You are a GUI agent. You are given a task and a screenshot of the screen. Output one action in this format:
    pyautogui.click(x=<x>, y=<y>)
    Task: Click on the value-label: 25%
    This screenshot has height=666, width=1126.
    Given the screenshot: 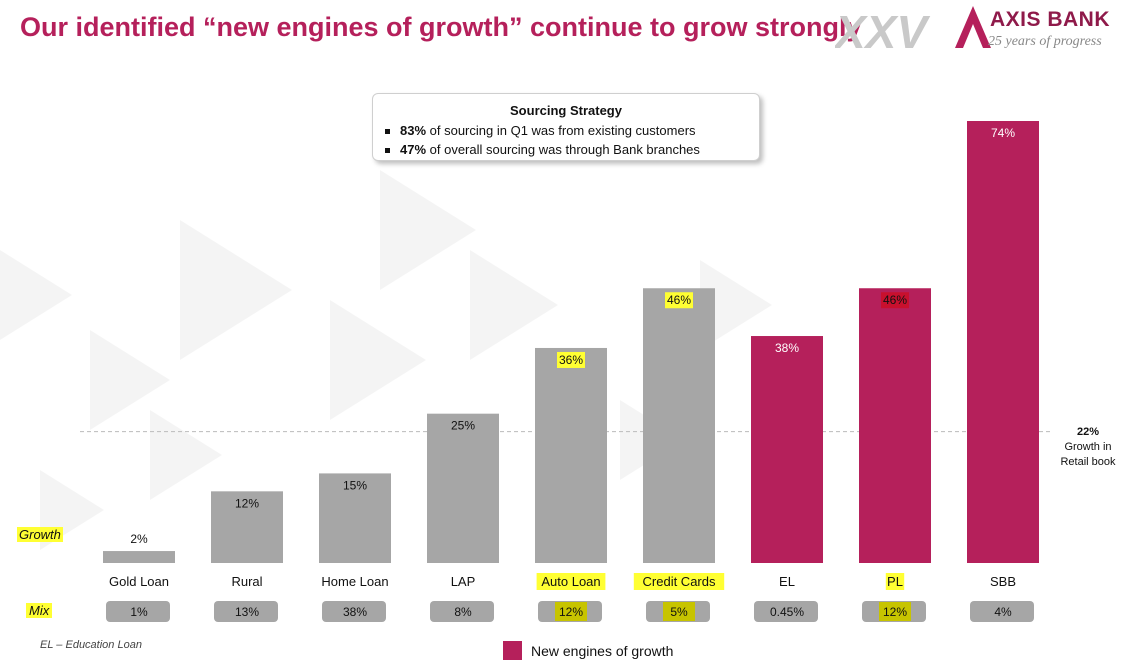 What is the action you would take?
    pyautogui.click(x=463, y=426)
    